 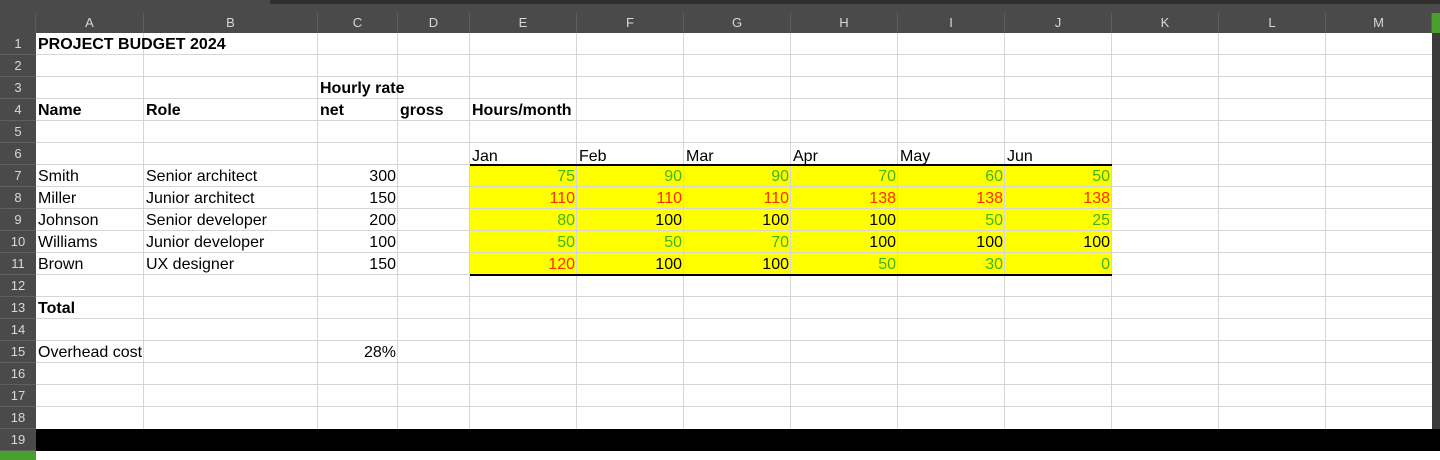 I want to click on person-rate: 200, so click(x=382, y=220).